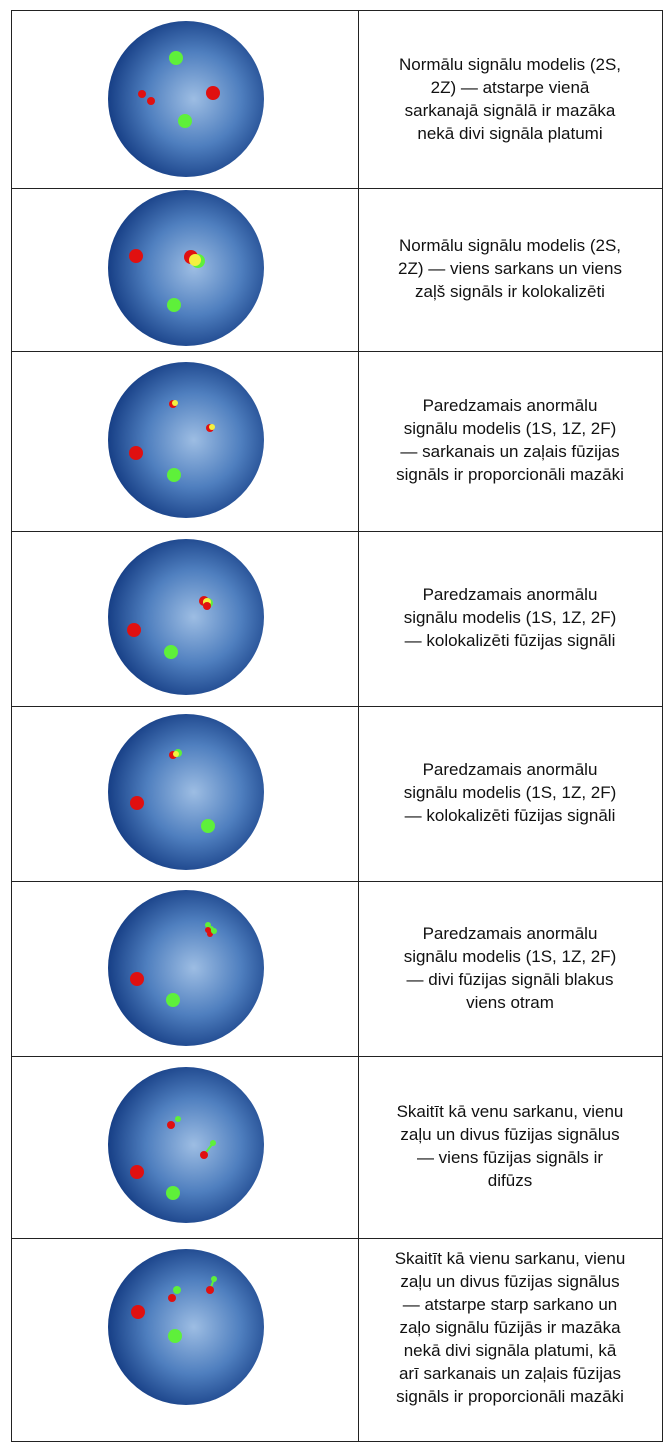  I want to click on description-line: 2Z) — viens sarkans un viens, so click(510, 269).